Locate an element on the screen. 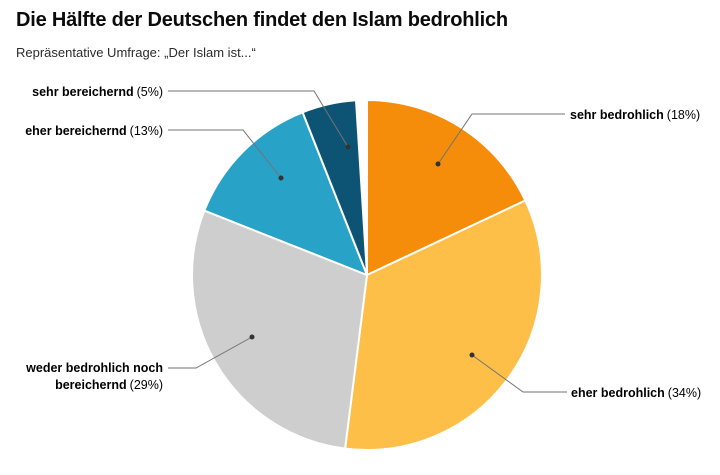 This screenshot has width=720, height=475. slice-label-sehr-bereichernd: sehr bereichernd (5%) is located at coordinates (97, 92).